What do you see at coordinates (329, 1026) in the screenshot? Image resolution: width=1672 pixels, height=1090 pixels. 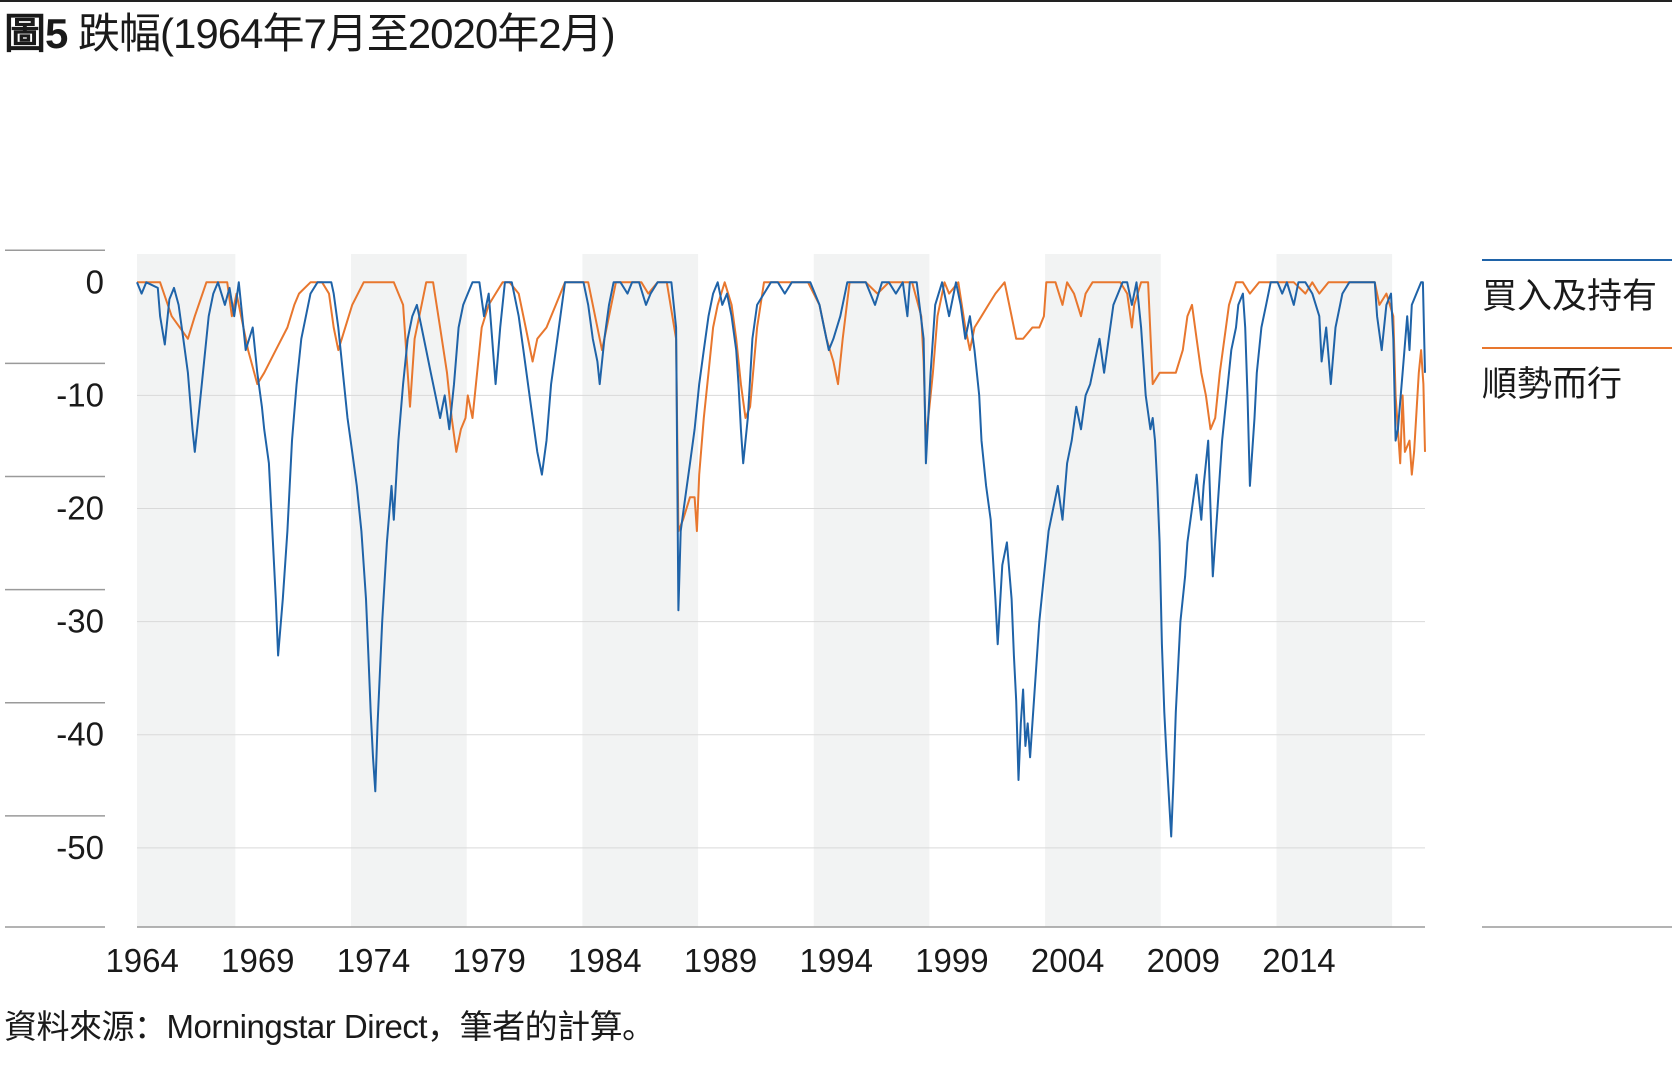 I see `source-note: 資料來源：Morningstar Direct，筆者的計算。` at bounding box center [329, 1026].